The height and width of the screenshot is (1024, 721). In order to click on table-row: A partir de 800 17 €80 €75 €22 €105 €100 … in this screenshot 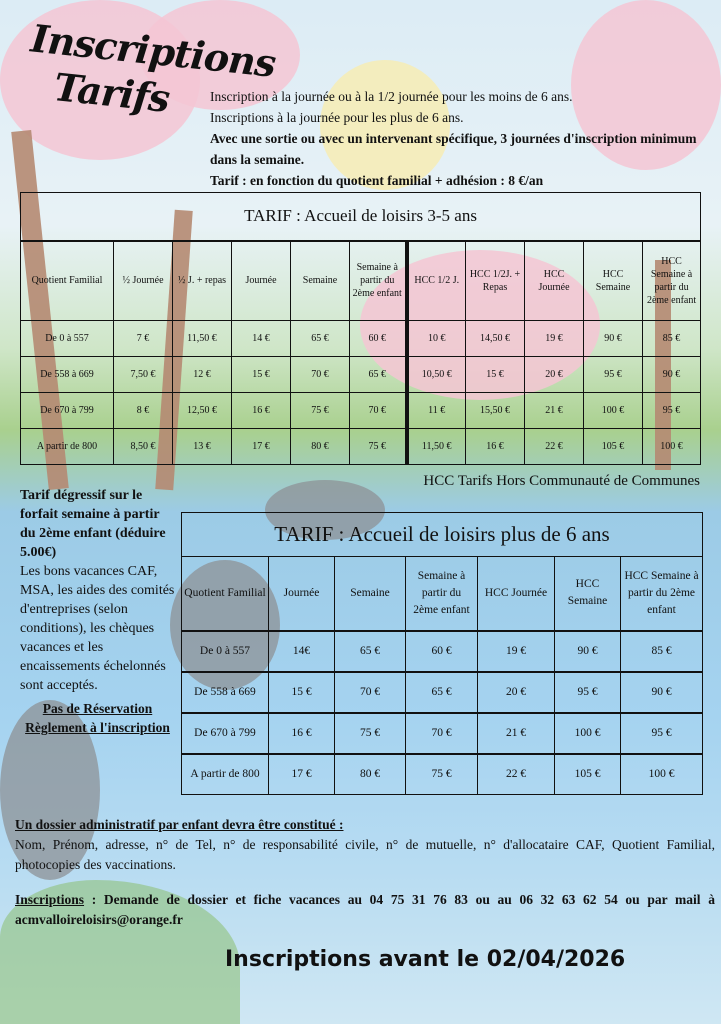, I will do `click(442, 773)`.